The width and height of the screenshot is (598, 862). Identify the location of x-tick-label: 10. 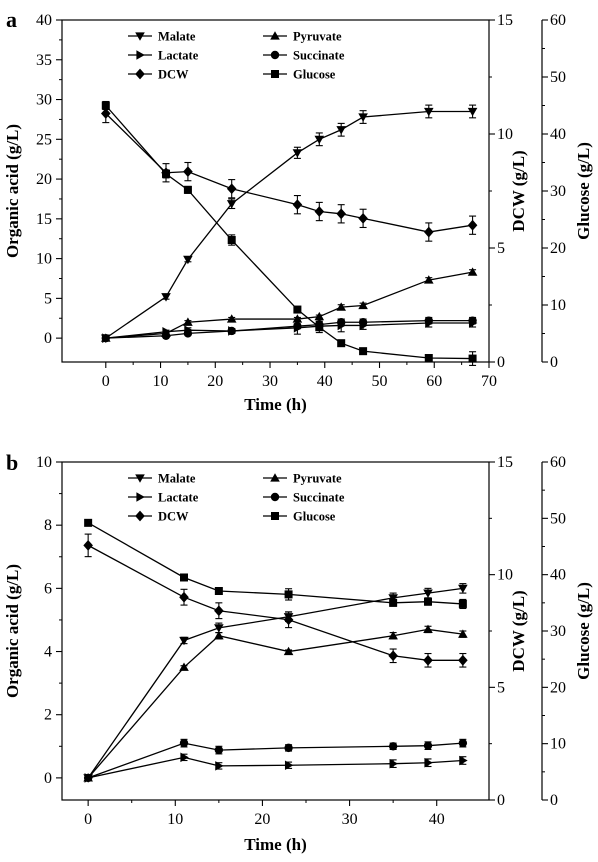
(161, 381).